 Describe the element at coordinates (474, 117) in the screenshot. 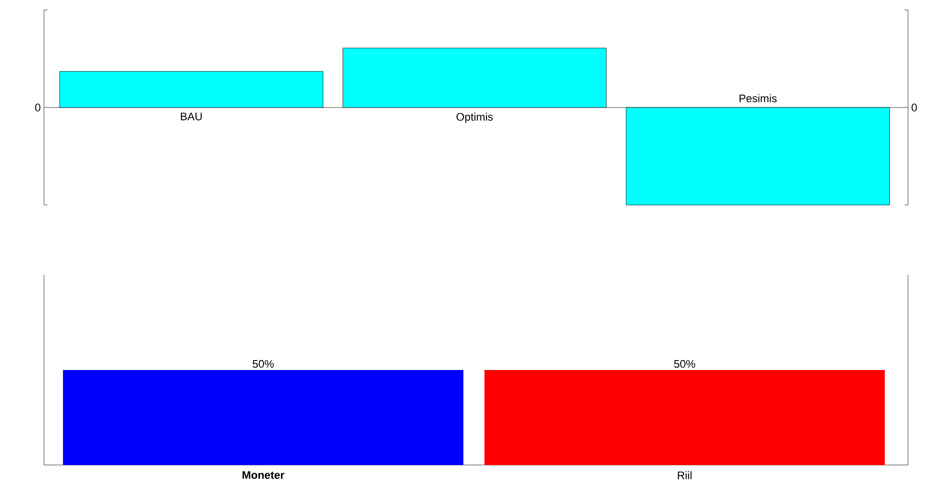

I see `x-tick-label: Optimis` at that location.